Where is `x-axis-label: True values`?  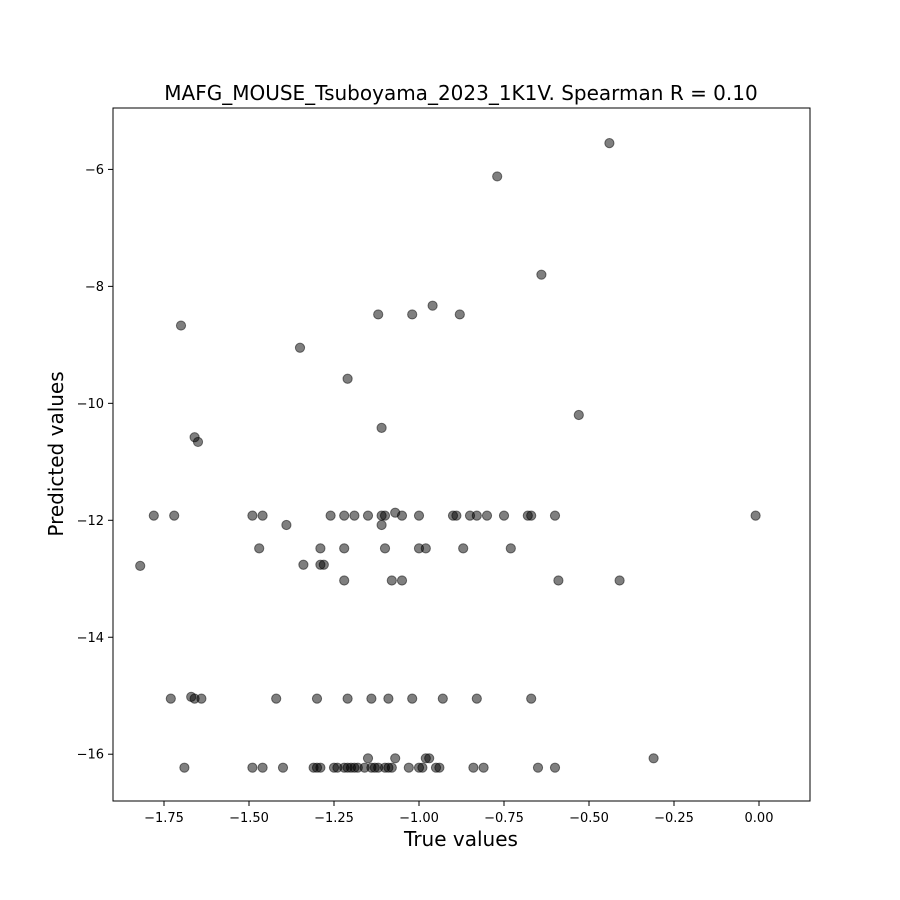
x-axis-label: True values is located at coordinates (460, 839).